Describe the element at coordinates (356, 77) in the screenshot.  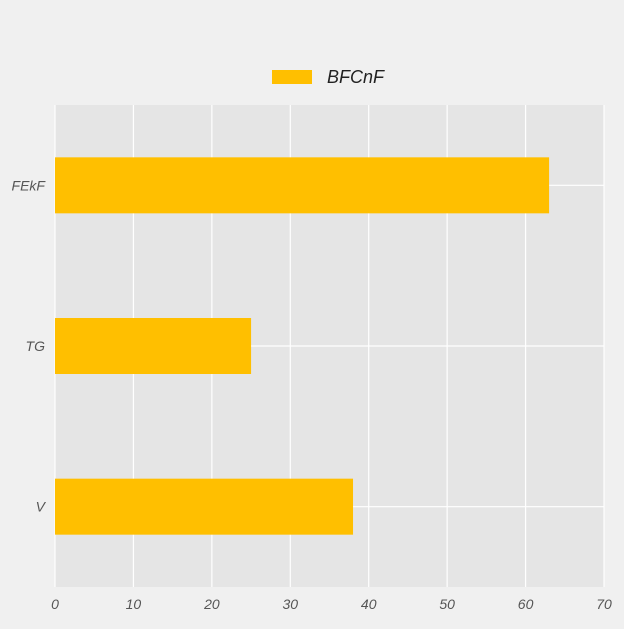
I see `legend-label: BFCnF` at that location.